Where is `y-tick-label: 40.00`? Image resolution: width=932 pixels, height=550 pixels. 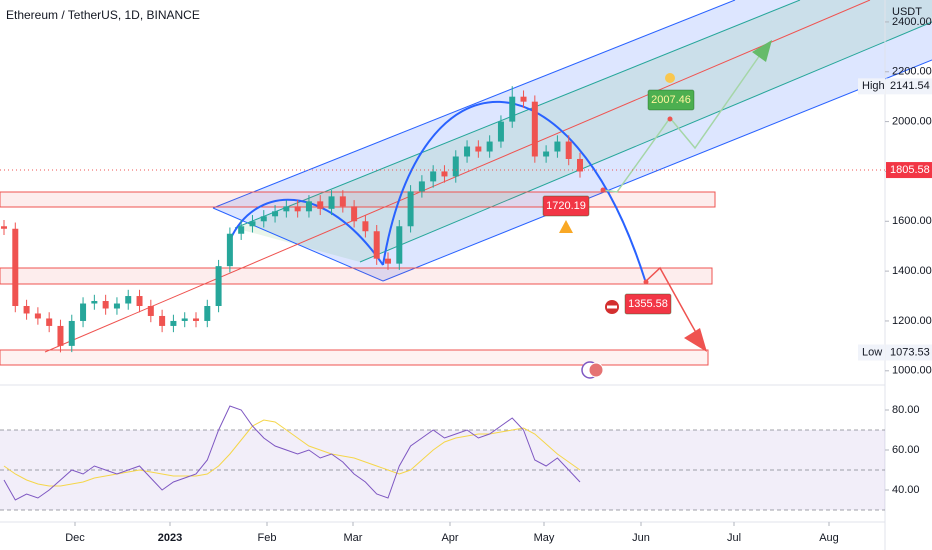
y-tick-label: 40.00 is located at coordinates (906, 490).